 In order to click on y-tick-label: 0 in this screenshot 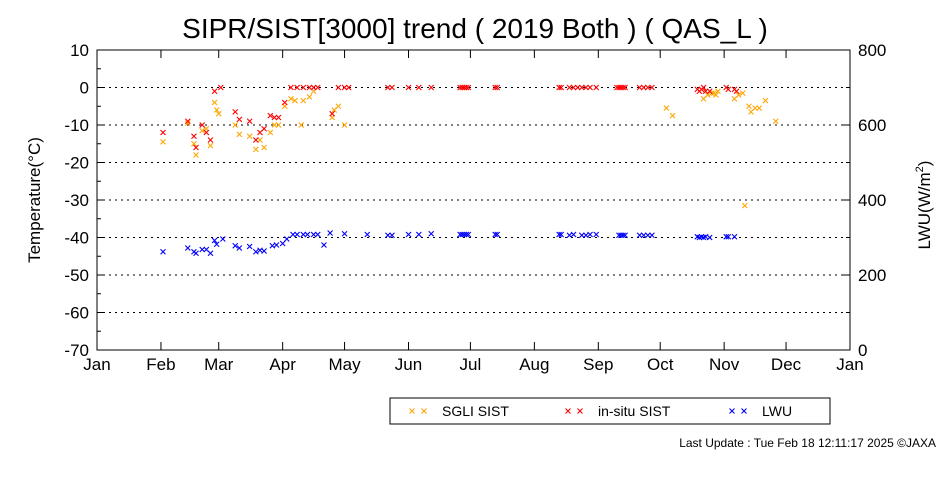, I will do `click(84, 88)`.